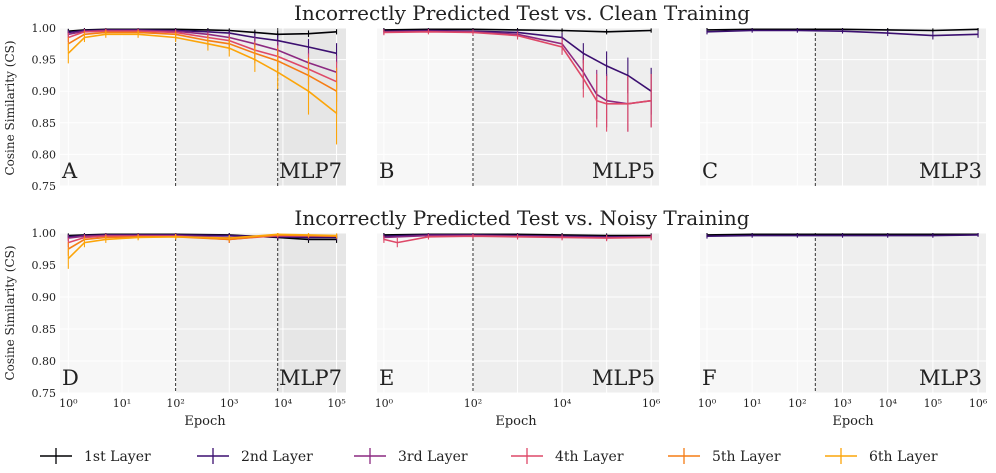 The height and width of the screenshot is (473, 996). Describe the element at coordinates (386, 378) in the screenshot. I see `panel-letter: E` at that location.